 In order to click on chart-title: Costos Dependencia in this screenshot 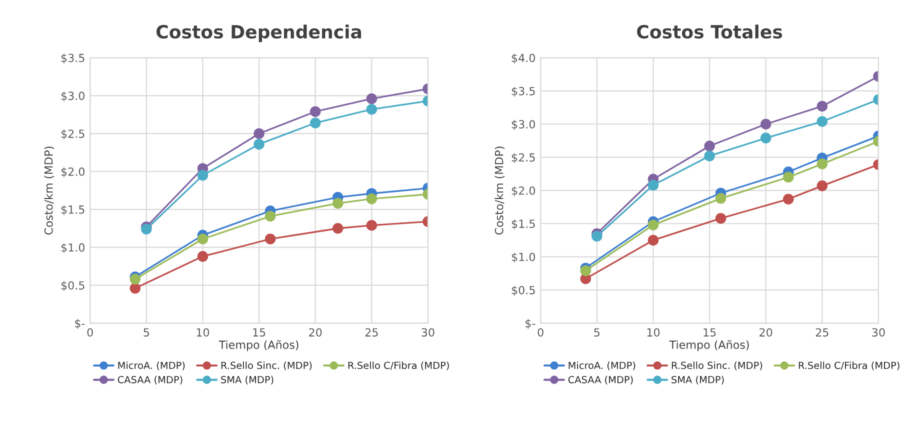, I will do `click(259, 33)`.